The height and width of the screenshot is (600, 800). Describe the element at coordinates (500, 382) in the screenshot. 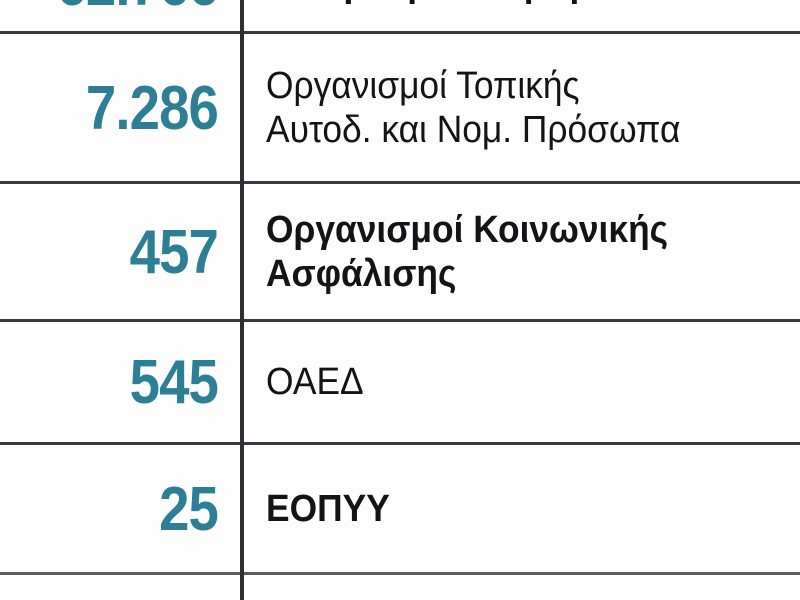

I see `row-entity-label: ΟΑΕΔ` at that location.